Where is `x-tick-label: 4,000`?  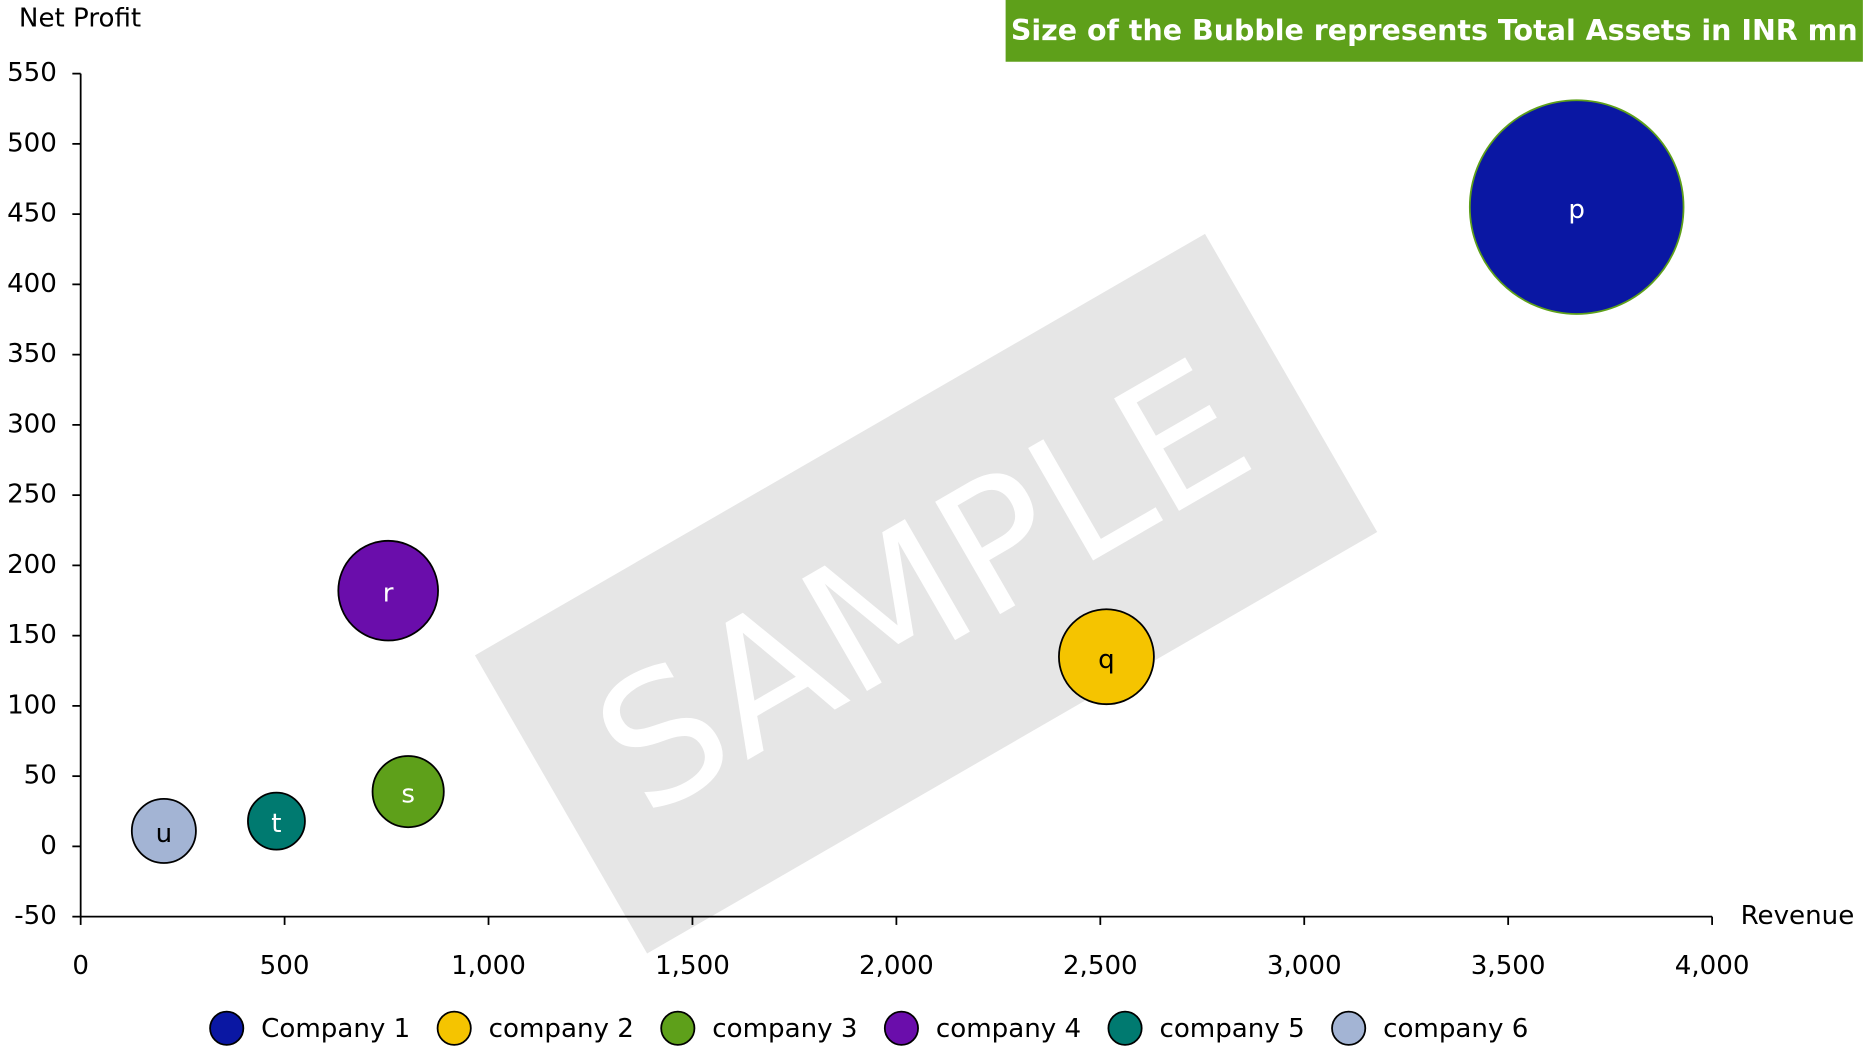
x-tick-label: 4,000 is located at coordinates (1712, 966).